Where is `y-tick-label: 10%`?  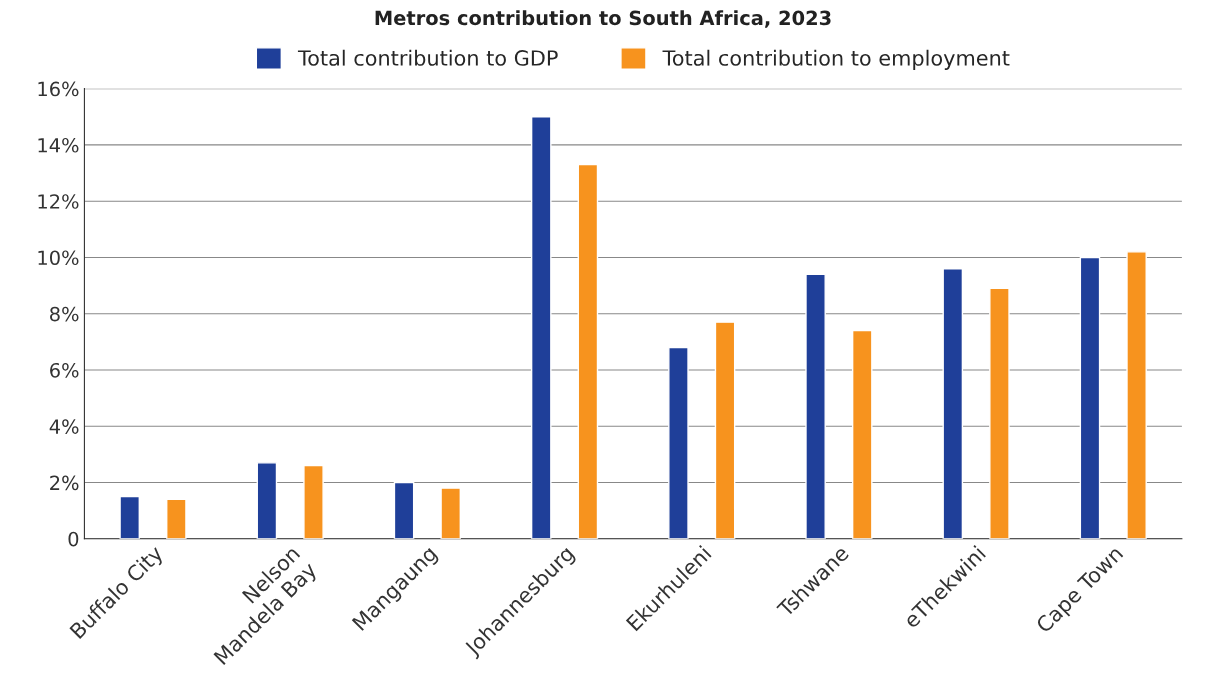
y-tick-label: 10% is located at coordinates (58, 258).